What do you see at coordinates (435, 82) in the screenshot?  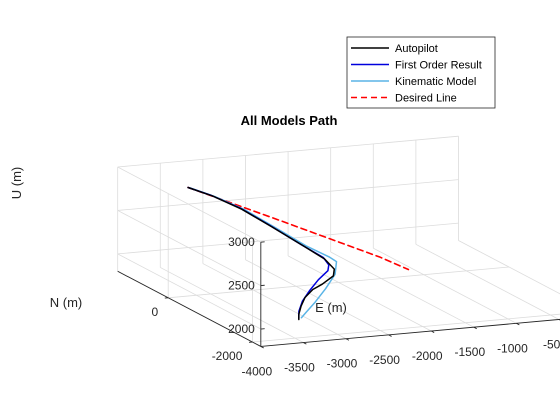 I see `legend-label: Kinematic Model` at bounding box center [435, 82].